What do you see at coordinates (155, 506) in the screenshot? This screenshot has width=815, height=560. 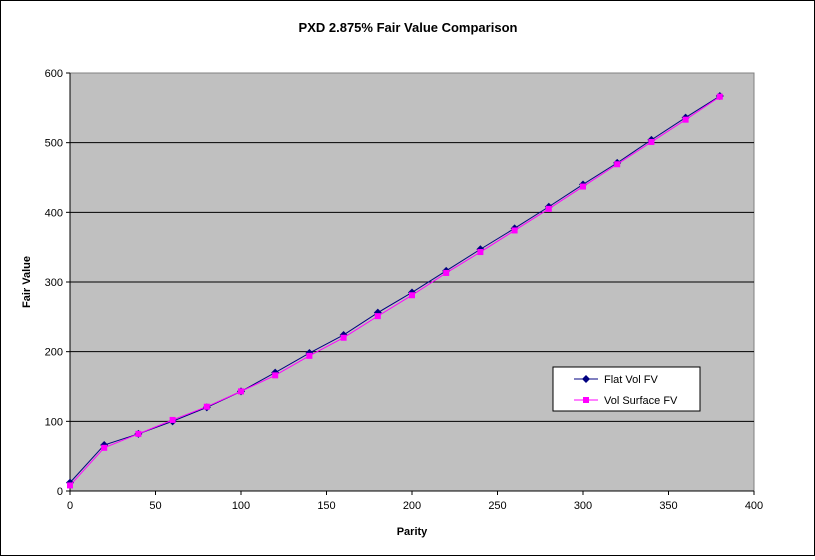 I see `x-tick-label: 50` at bounding box center [155, 506].